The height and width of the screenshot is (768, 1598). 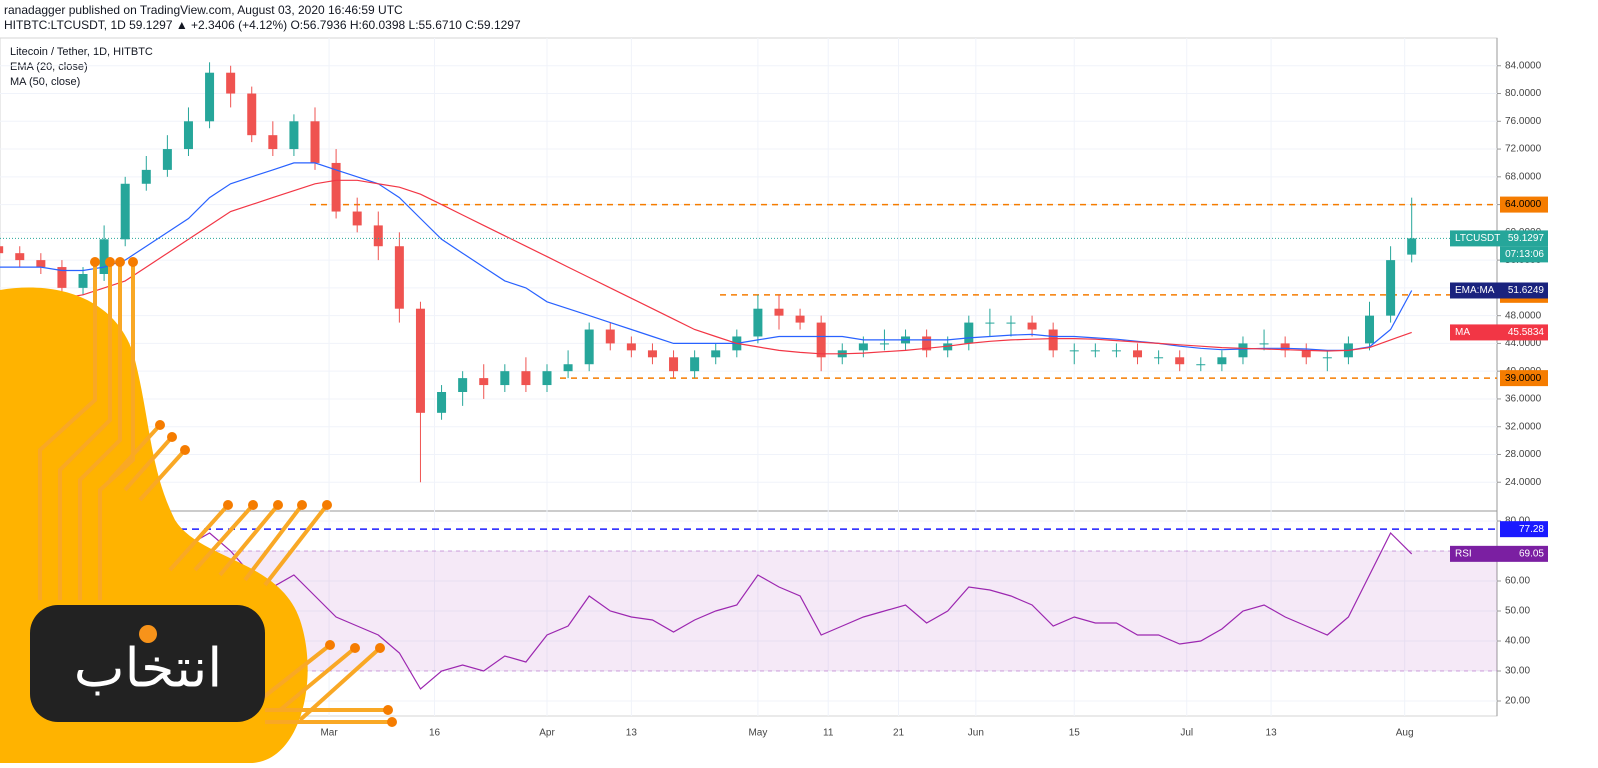 I want to click on x-tick-label: Jul, so click(x=1186, y=733).